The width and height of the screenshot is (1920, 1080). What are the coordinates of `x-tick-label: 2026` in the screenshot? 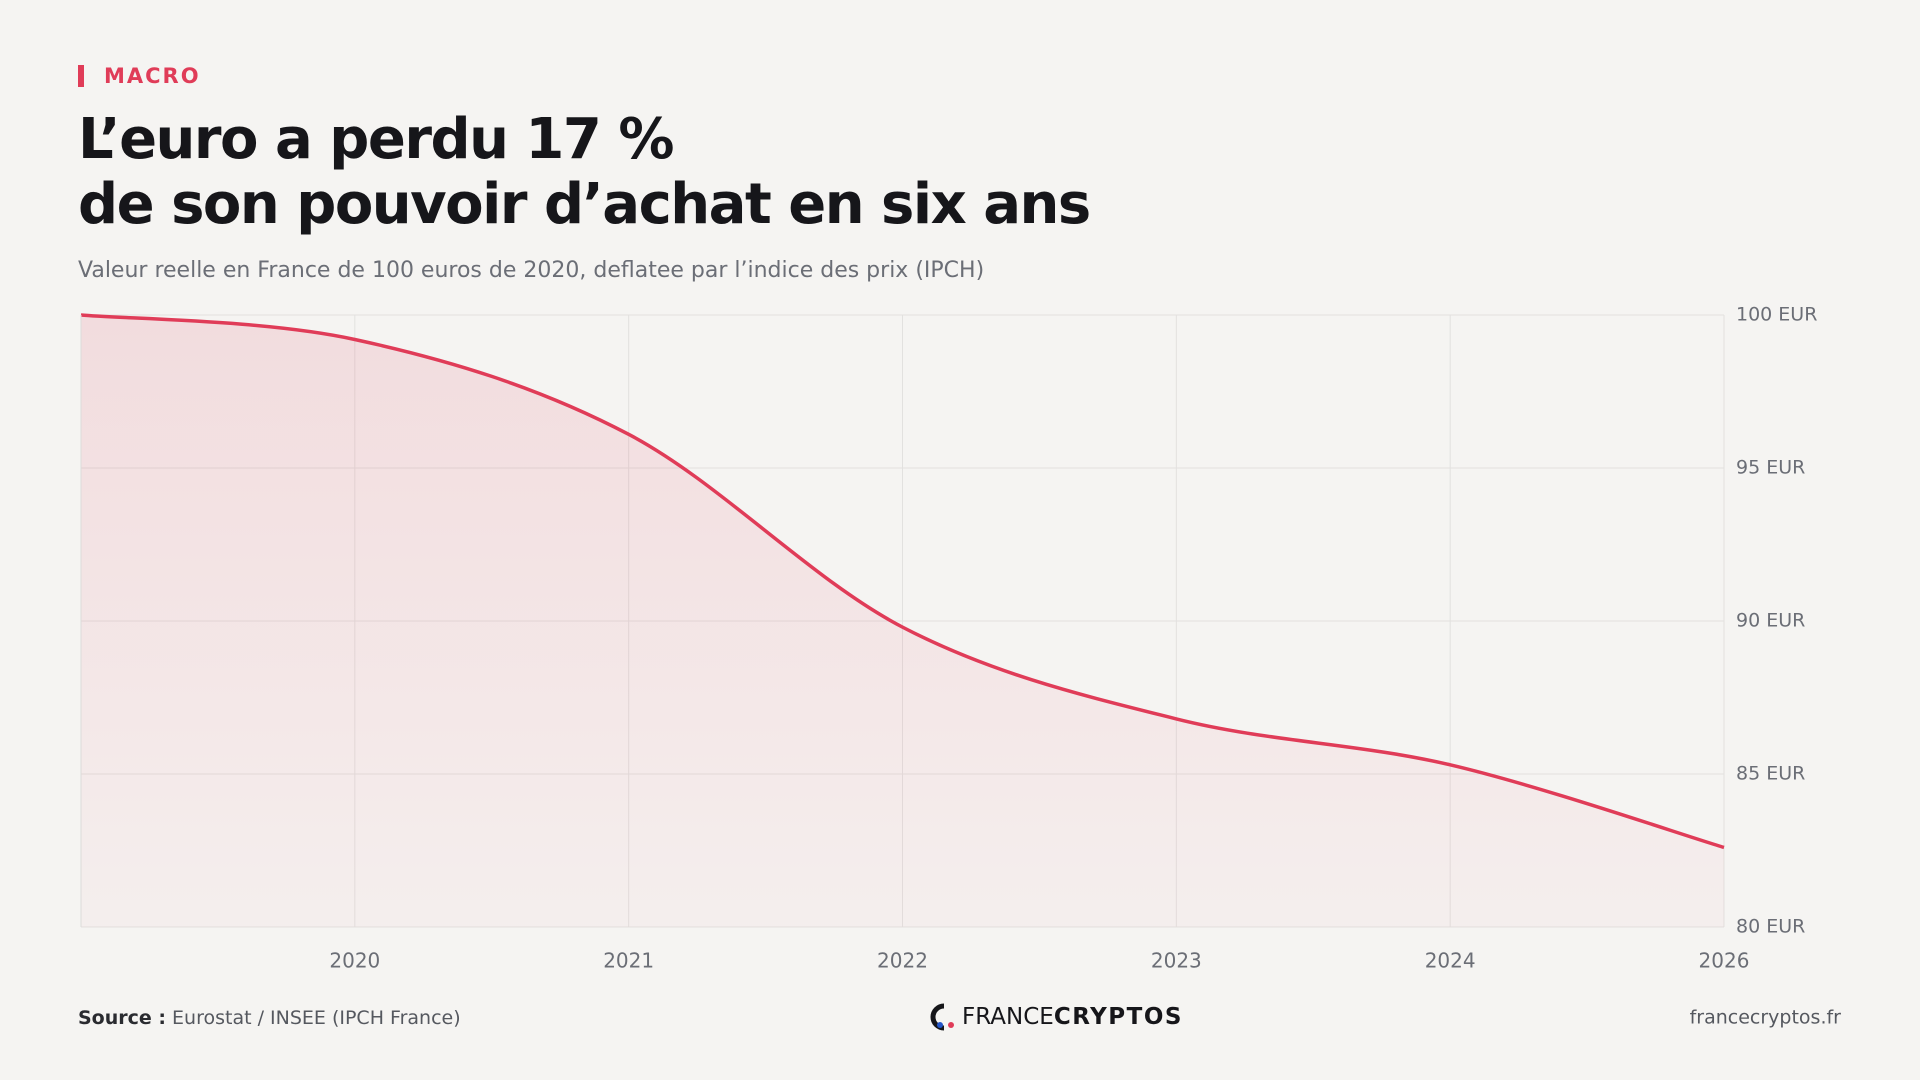 It's located at (1724, 961).